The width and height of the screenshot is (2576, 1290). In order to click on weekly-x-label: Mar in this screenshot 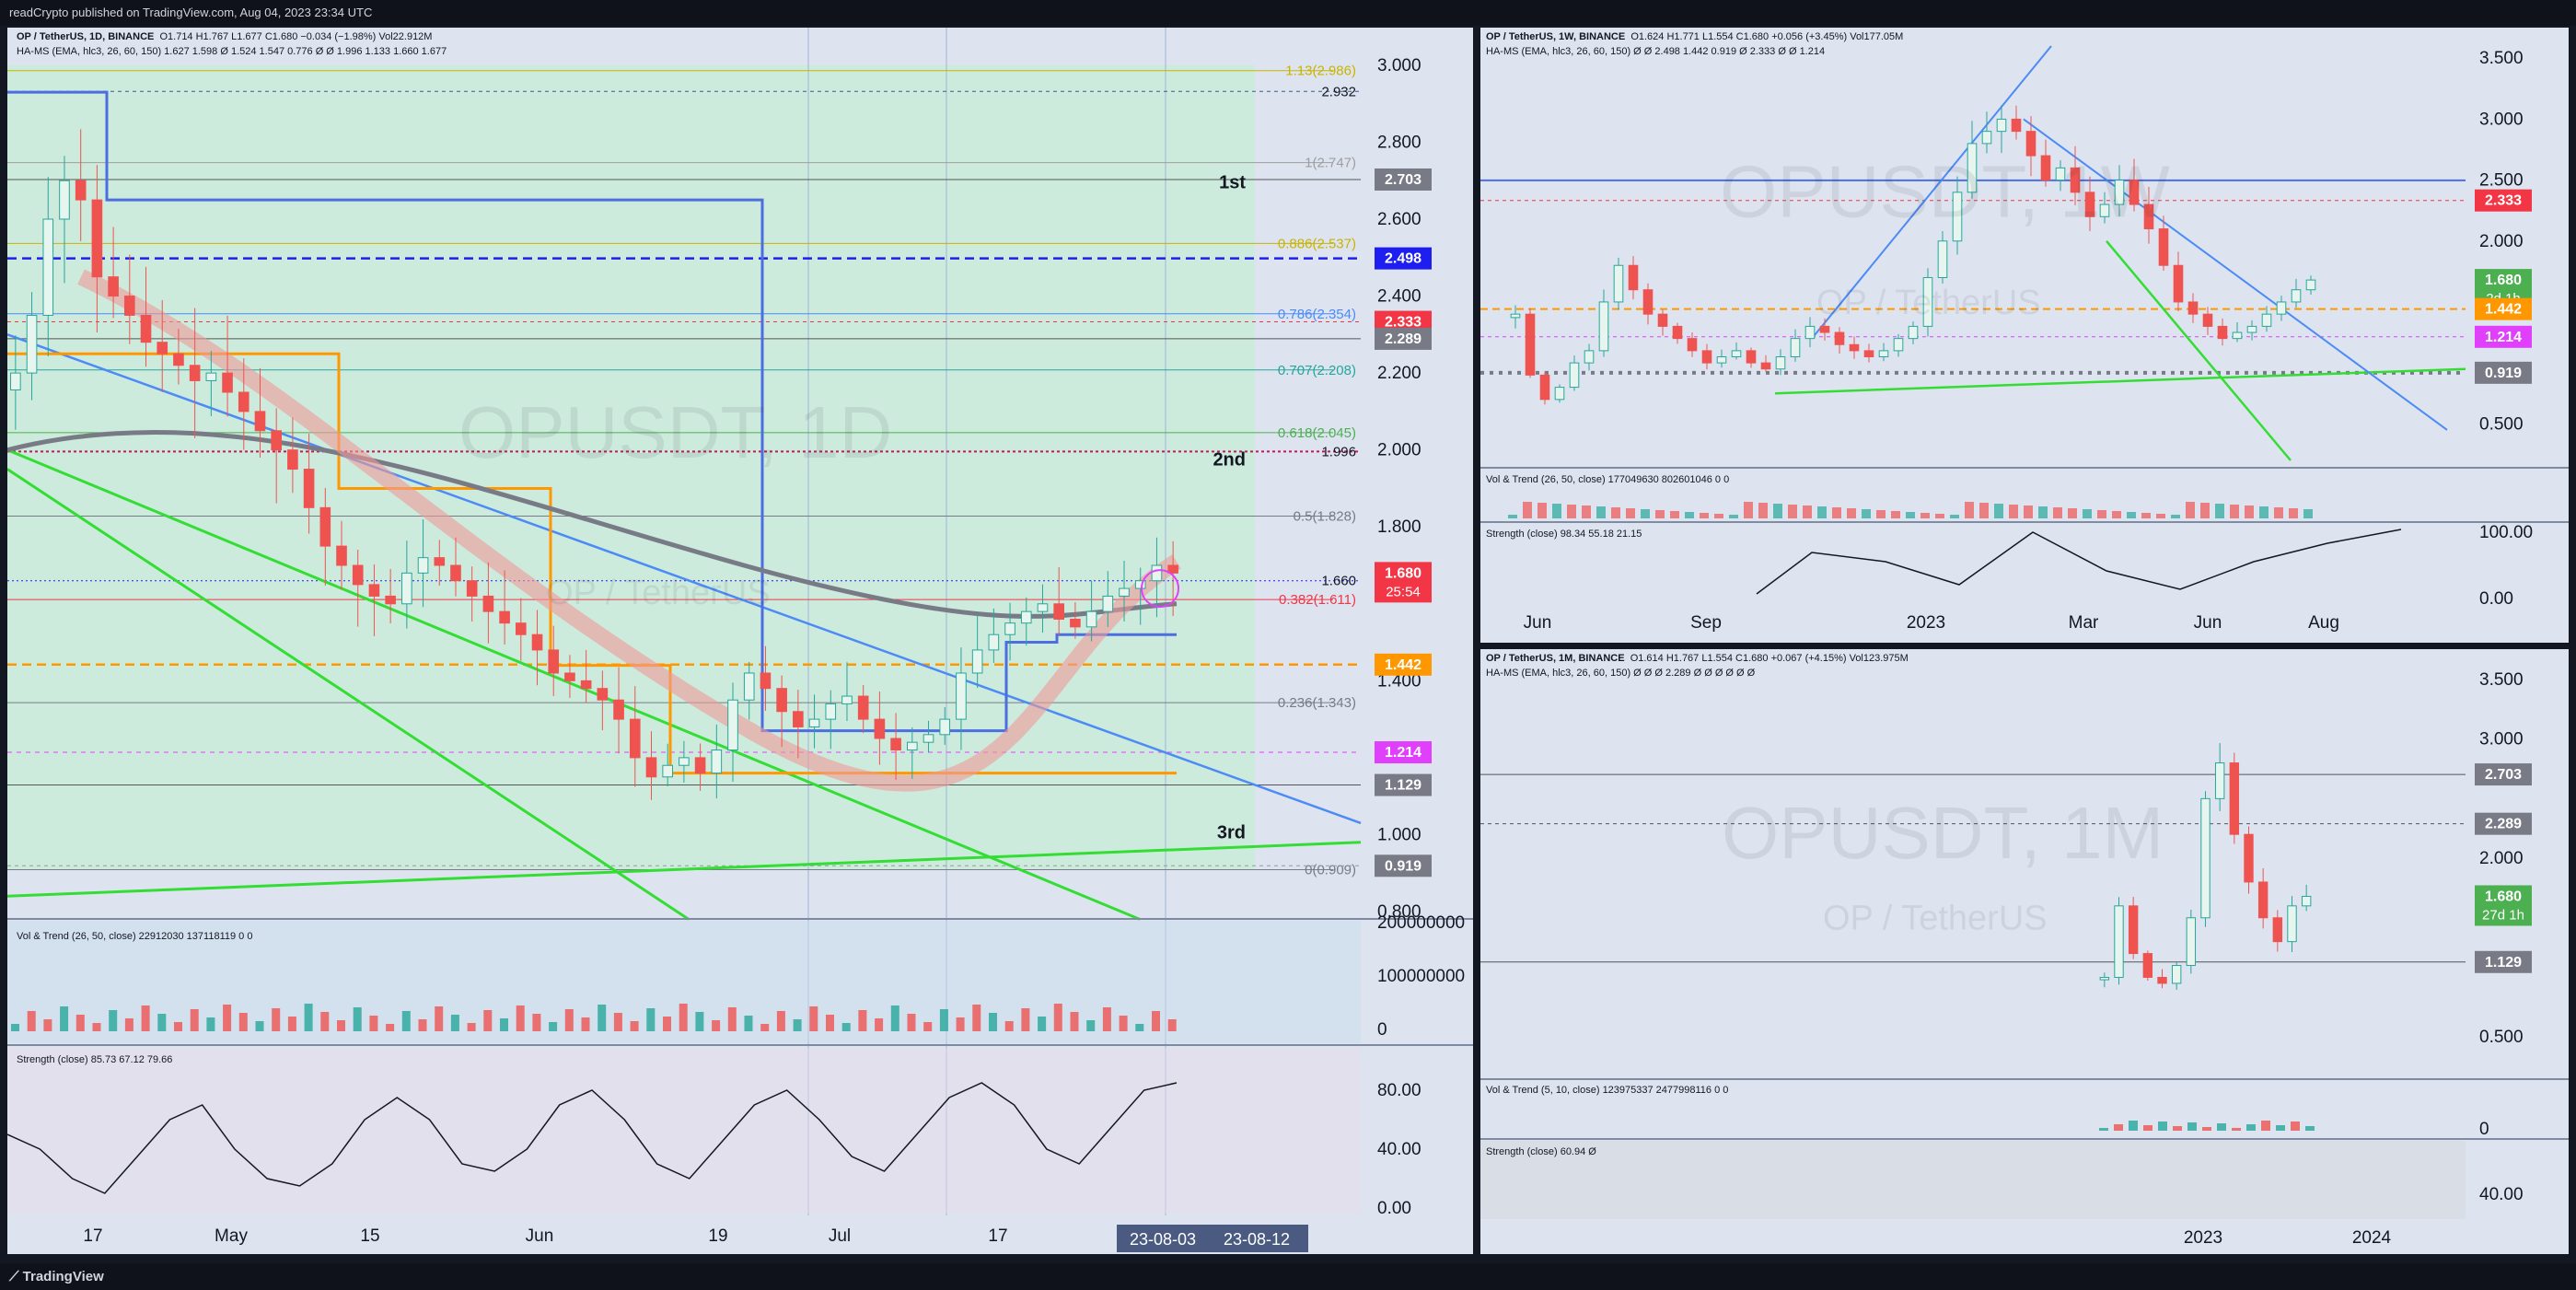, I will do `click(2084, 623)`.